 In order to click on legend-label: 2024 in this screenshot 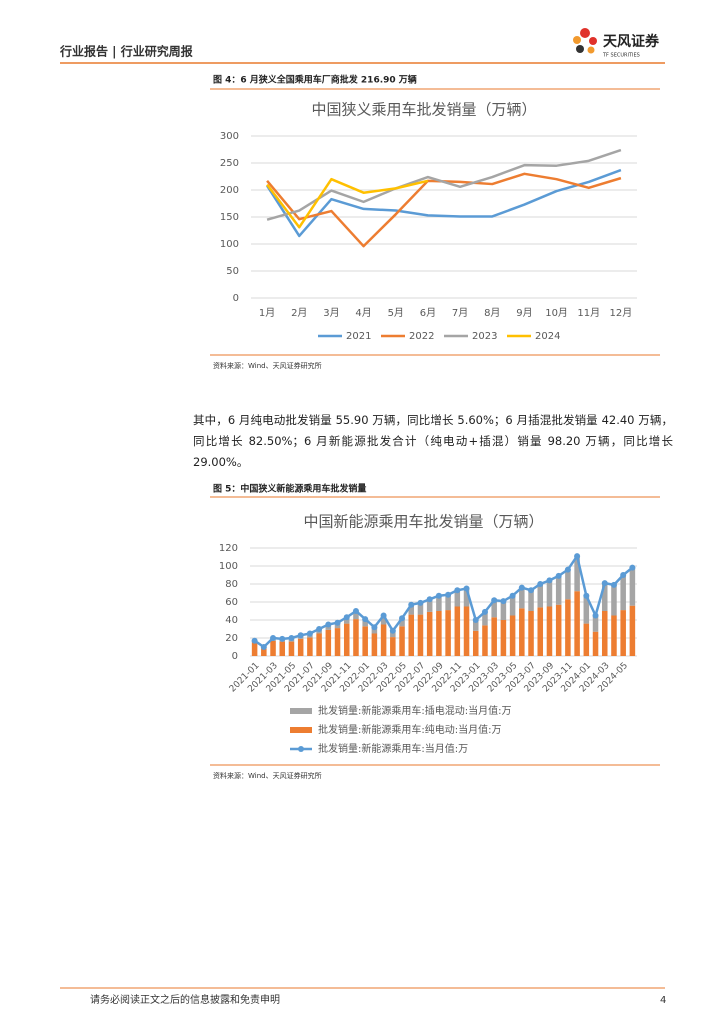, I will do `click(547, 336)`.